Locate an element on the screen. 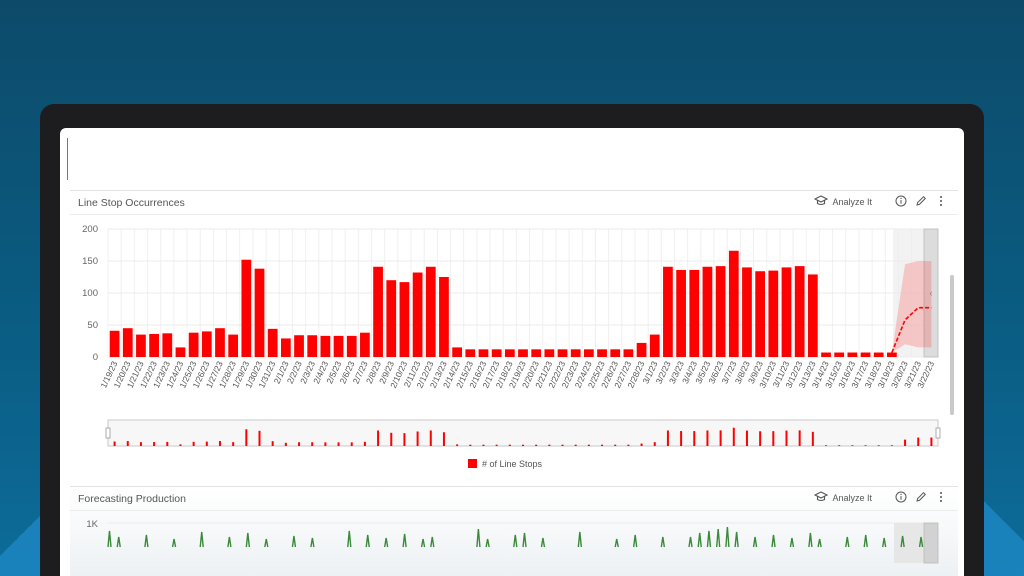  y-tick-label: 150 is located at coordinates (90, 261).